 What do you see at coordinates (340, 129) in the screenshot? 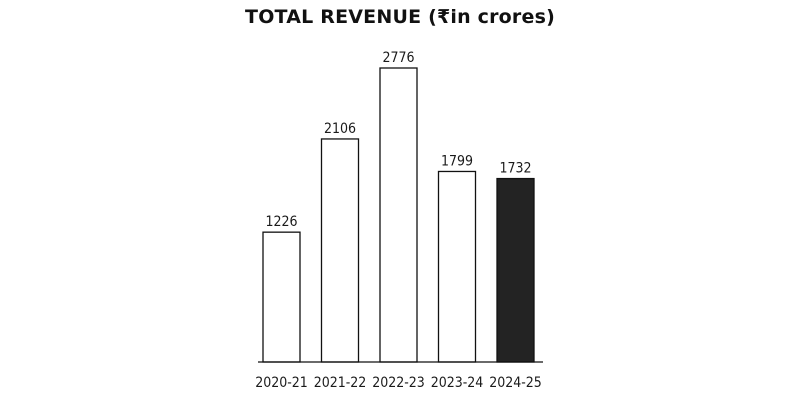
I see `data-label-2021-22: 2106` at bounding box center [340, 129].